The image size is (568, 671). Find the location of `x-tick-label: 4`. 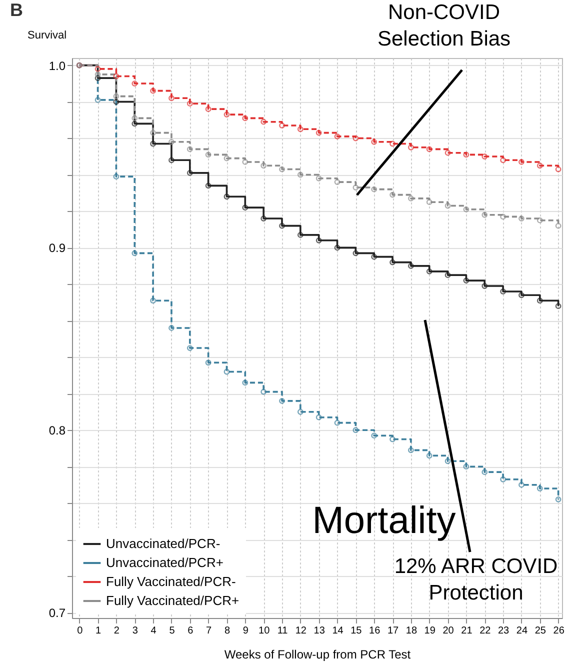

x-tick-label: 4 is located at coordinates (153, 631).